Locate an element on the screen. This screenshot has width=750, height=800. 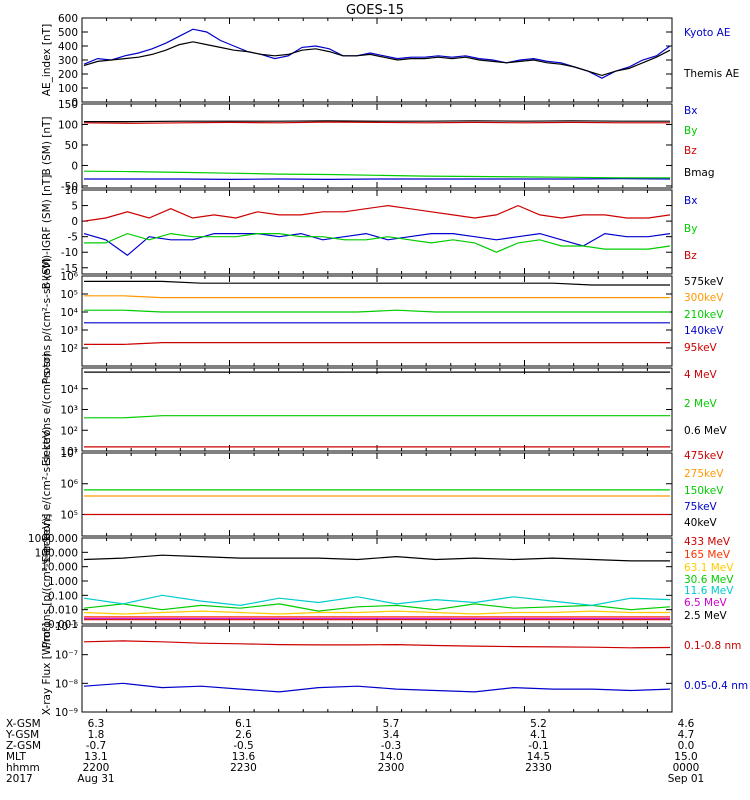
y-tick-label: 150 is located at coordinates (68, 105).